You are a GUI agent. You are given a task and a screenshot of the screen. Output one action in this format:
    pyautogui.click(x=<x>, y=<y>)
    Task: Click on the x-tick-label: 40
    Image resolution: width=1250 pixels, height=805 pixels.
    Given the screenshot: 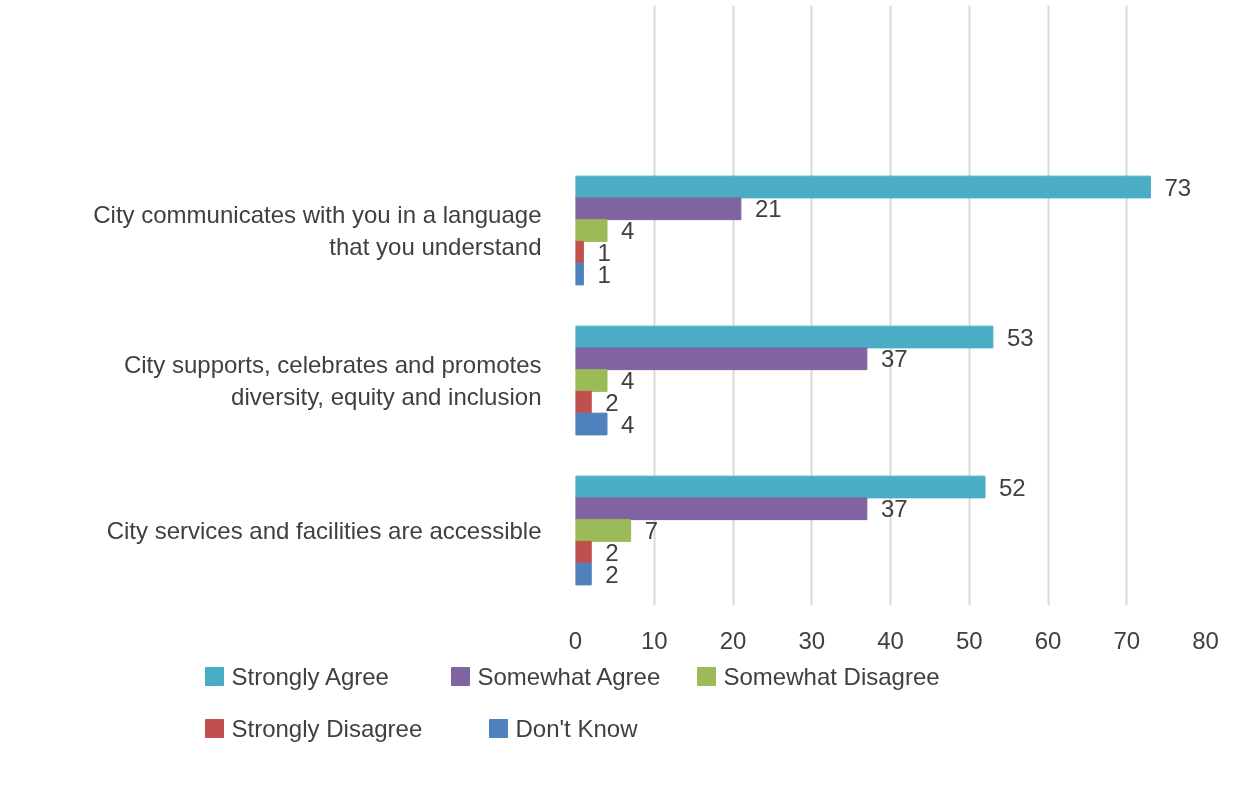 What is the action you would take?
    pyautogui.click(x=890, y=640)
    